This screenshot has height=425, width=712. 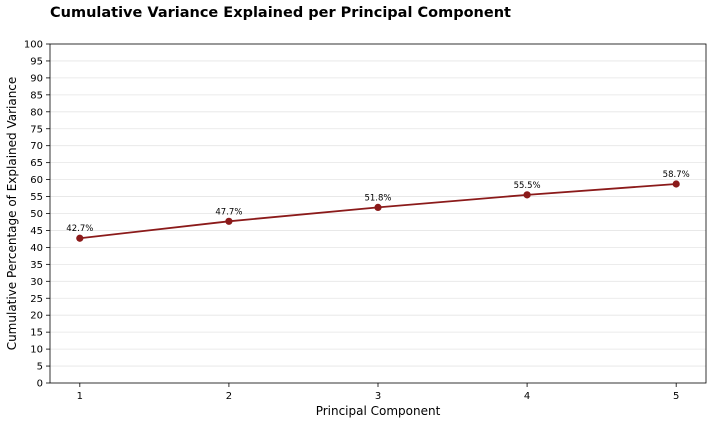 I want to click on data-labels: 42.7% 47.7% 51.8% 55.5% 58.7%, so click(x=377, y=202).